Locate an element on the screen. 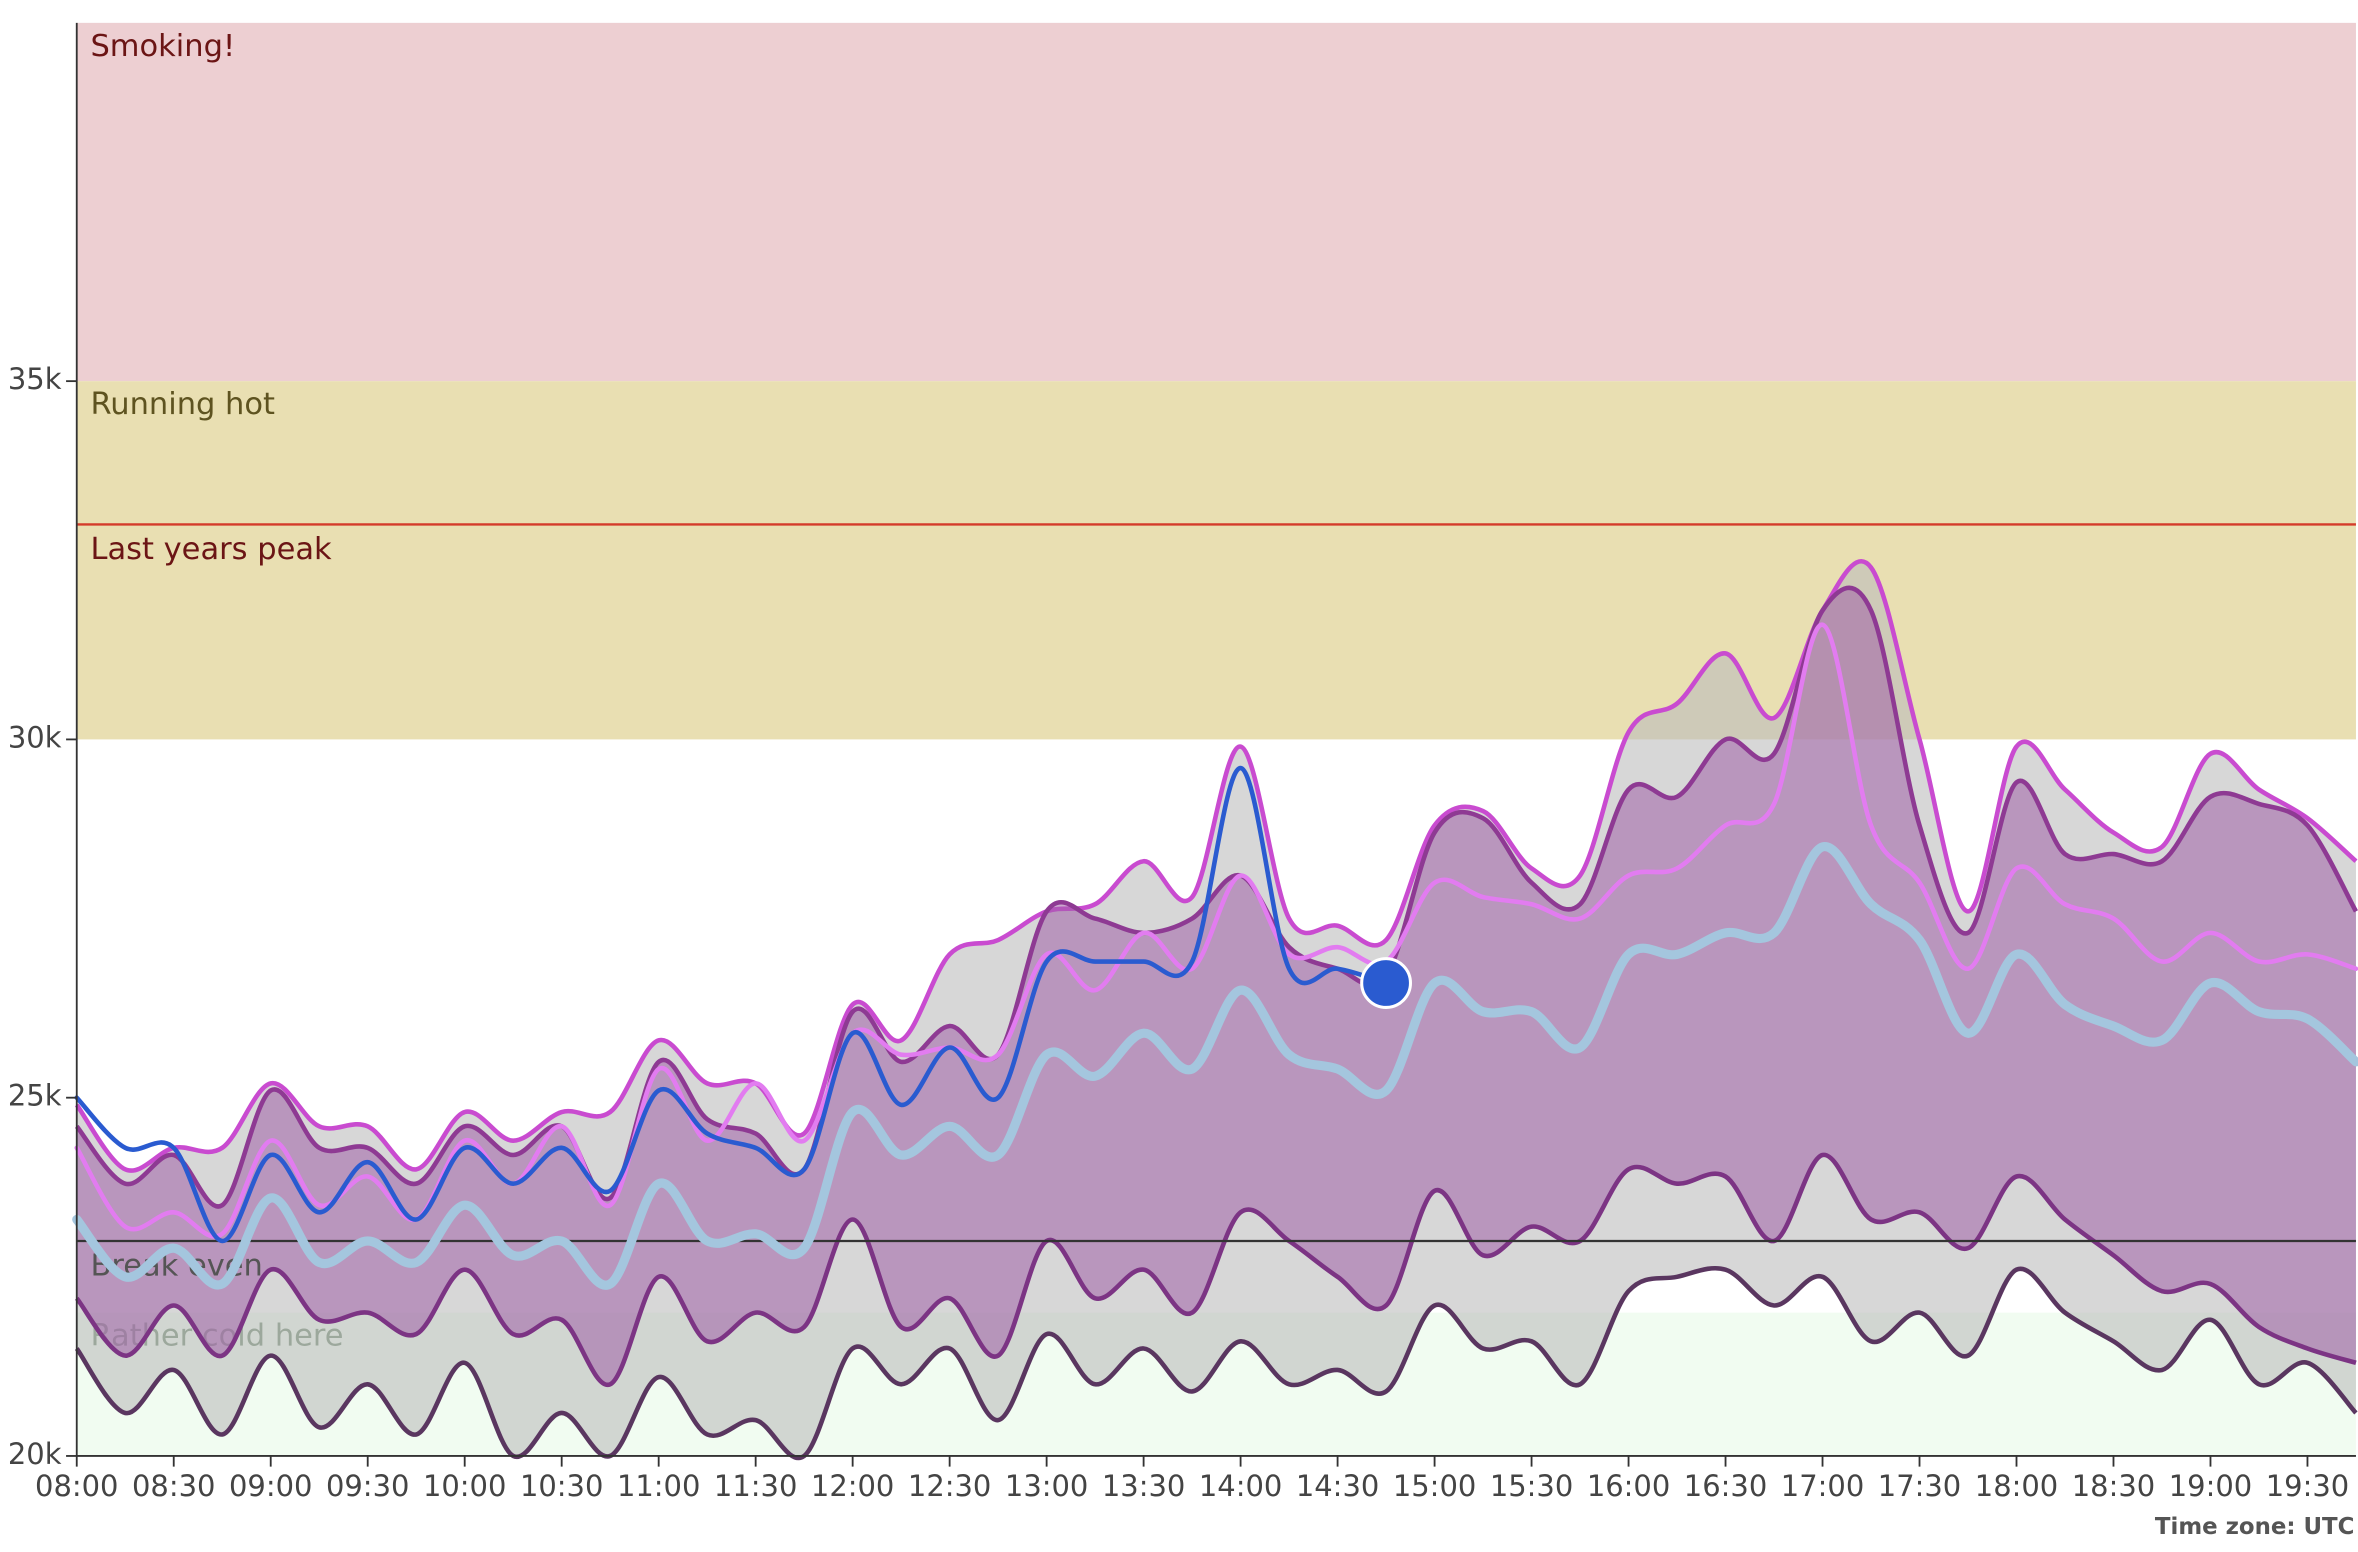 This screenshot has width=2358, height=1552. x-tick-label: 19:30 is located at coordinates (2307, 1486).